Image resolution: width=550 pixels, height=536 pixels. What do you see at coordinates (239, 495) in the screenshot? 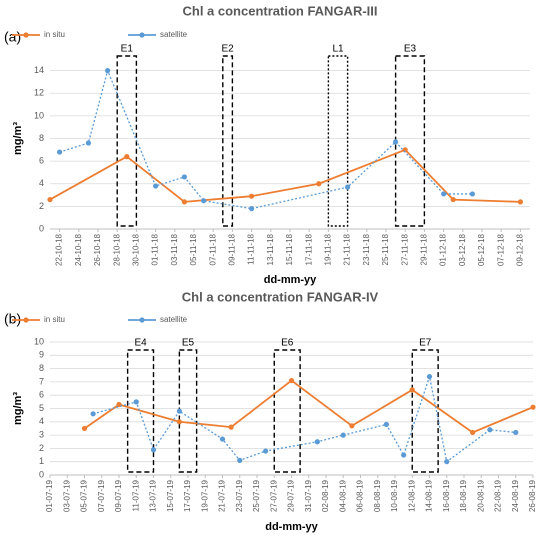
I see `x-tick-label: 23-07-19` at bounding box center [239, 495].